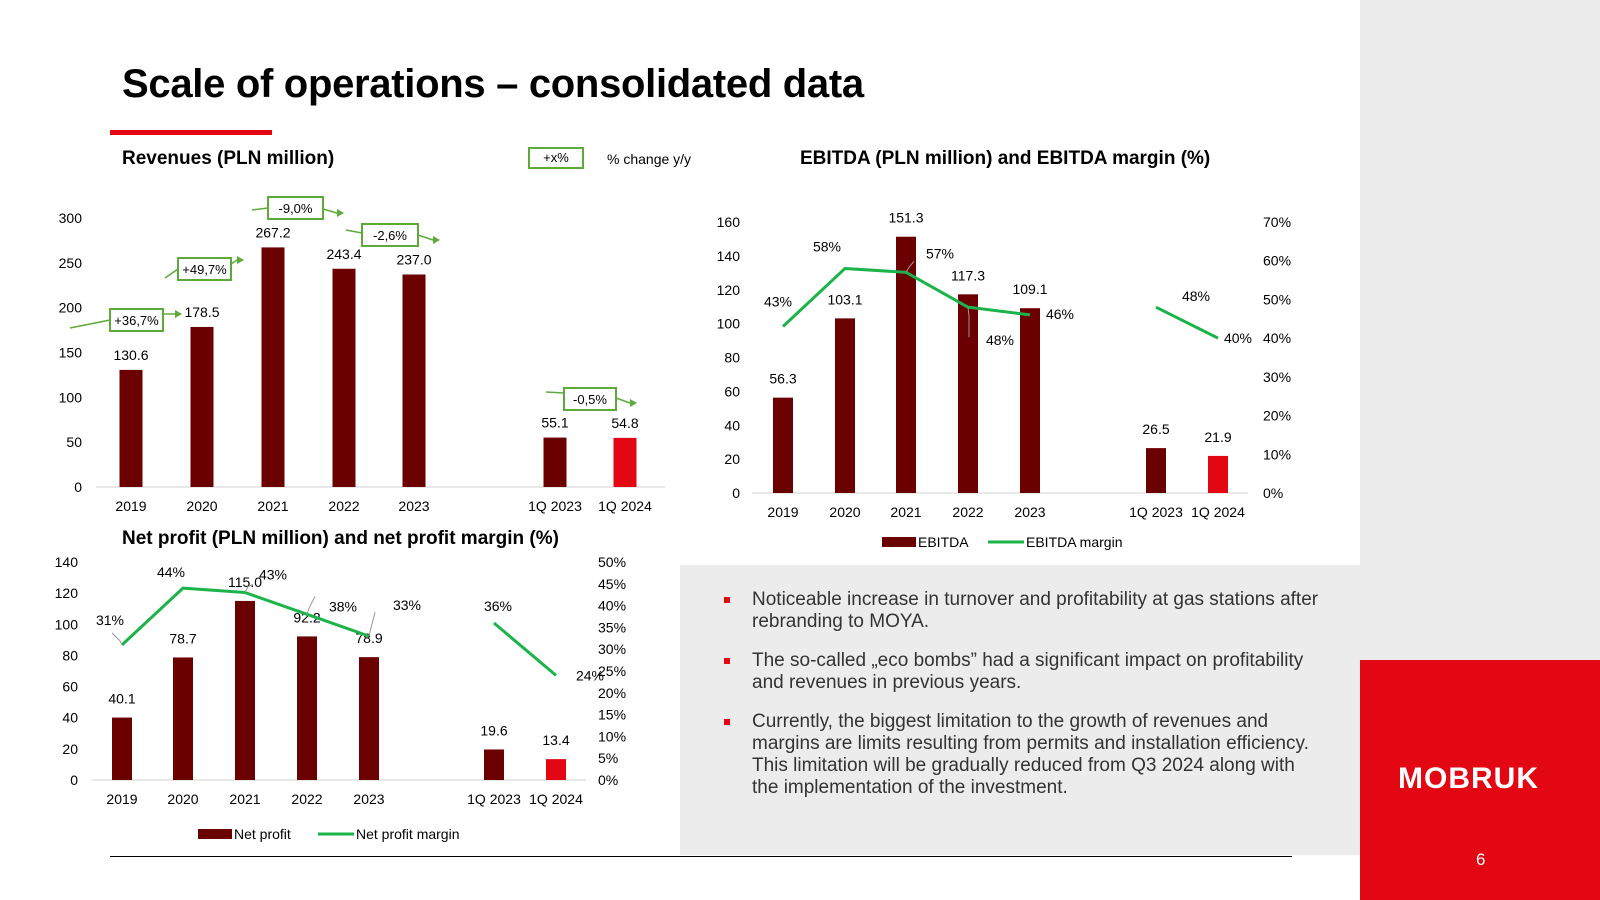  I want to click on title-underline, so click(191, 132).